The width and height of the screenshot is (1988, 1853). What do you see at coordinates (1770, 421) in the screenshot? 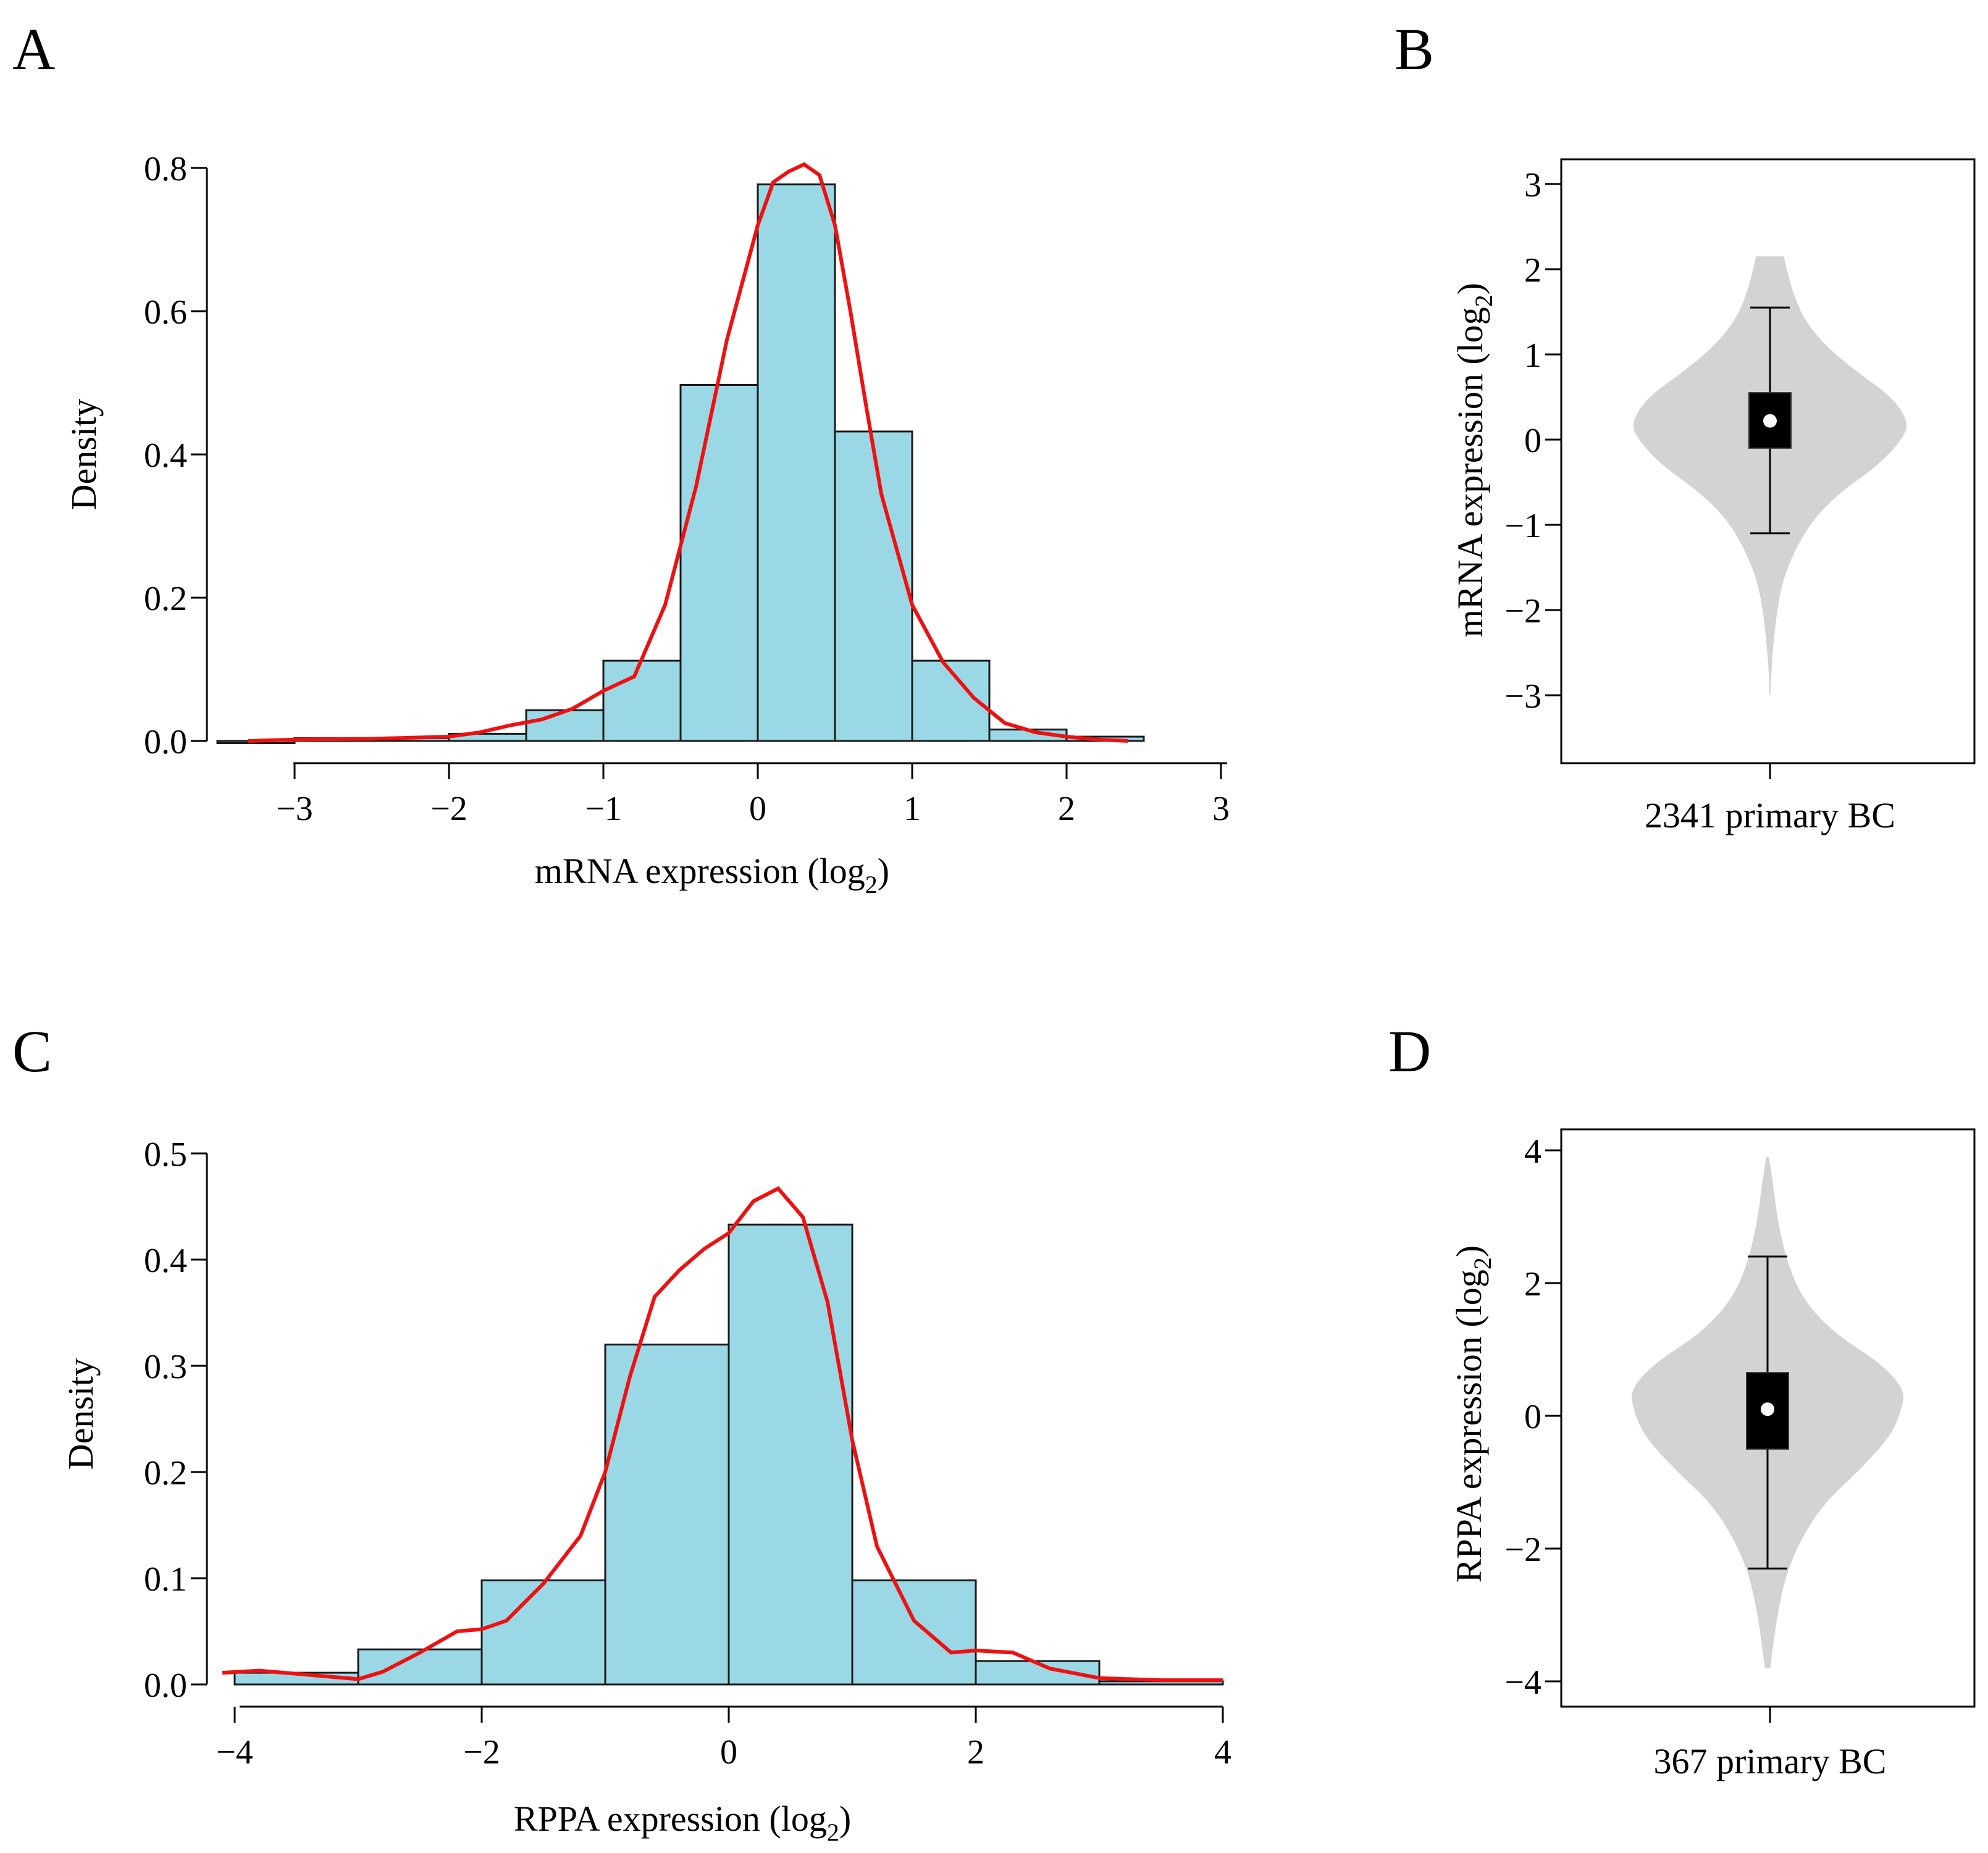
I see `panel-b-median-dot` at bounding box center [1770, 421].